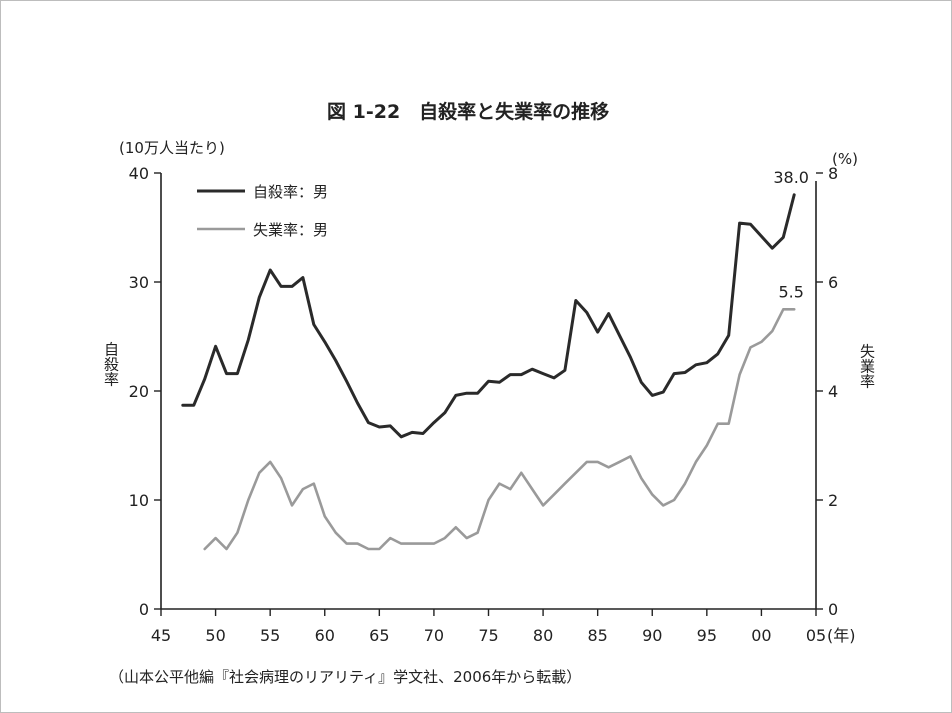 The image size is (952, 713). I want to click on y-axis-title: 自殺率, so click(111, 364).